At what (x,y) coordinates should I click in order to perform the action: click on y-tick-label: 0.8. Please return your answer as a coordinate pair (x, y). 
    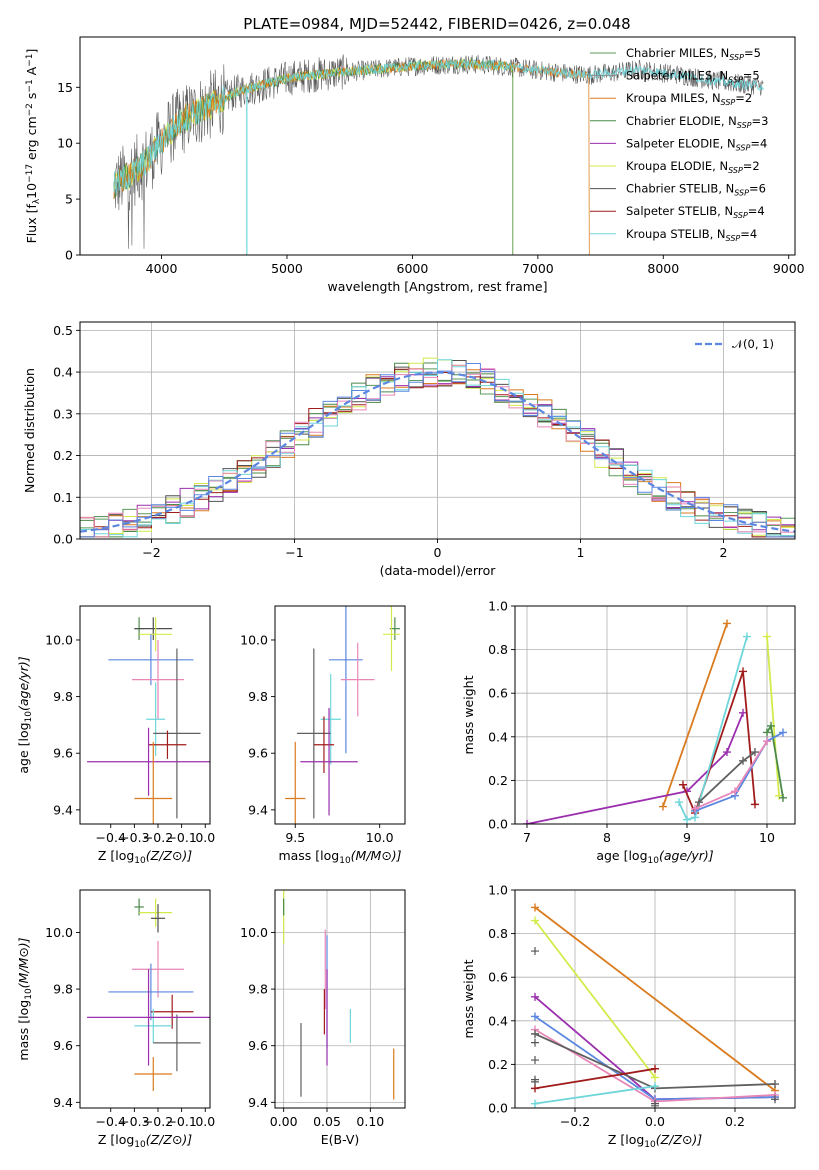
    Looking at the image, I should click on (498, 933).